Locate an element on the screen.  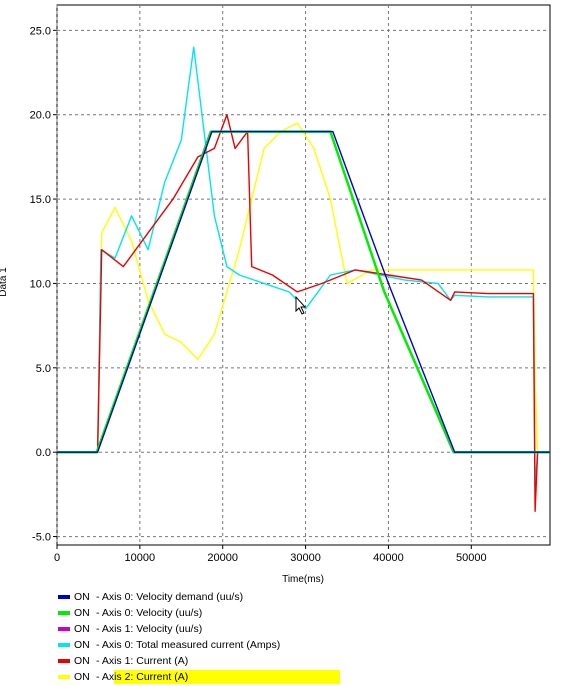
legend-label: - Axis 1: Current (A) is located at coordinates (142, 661).